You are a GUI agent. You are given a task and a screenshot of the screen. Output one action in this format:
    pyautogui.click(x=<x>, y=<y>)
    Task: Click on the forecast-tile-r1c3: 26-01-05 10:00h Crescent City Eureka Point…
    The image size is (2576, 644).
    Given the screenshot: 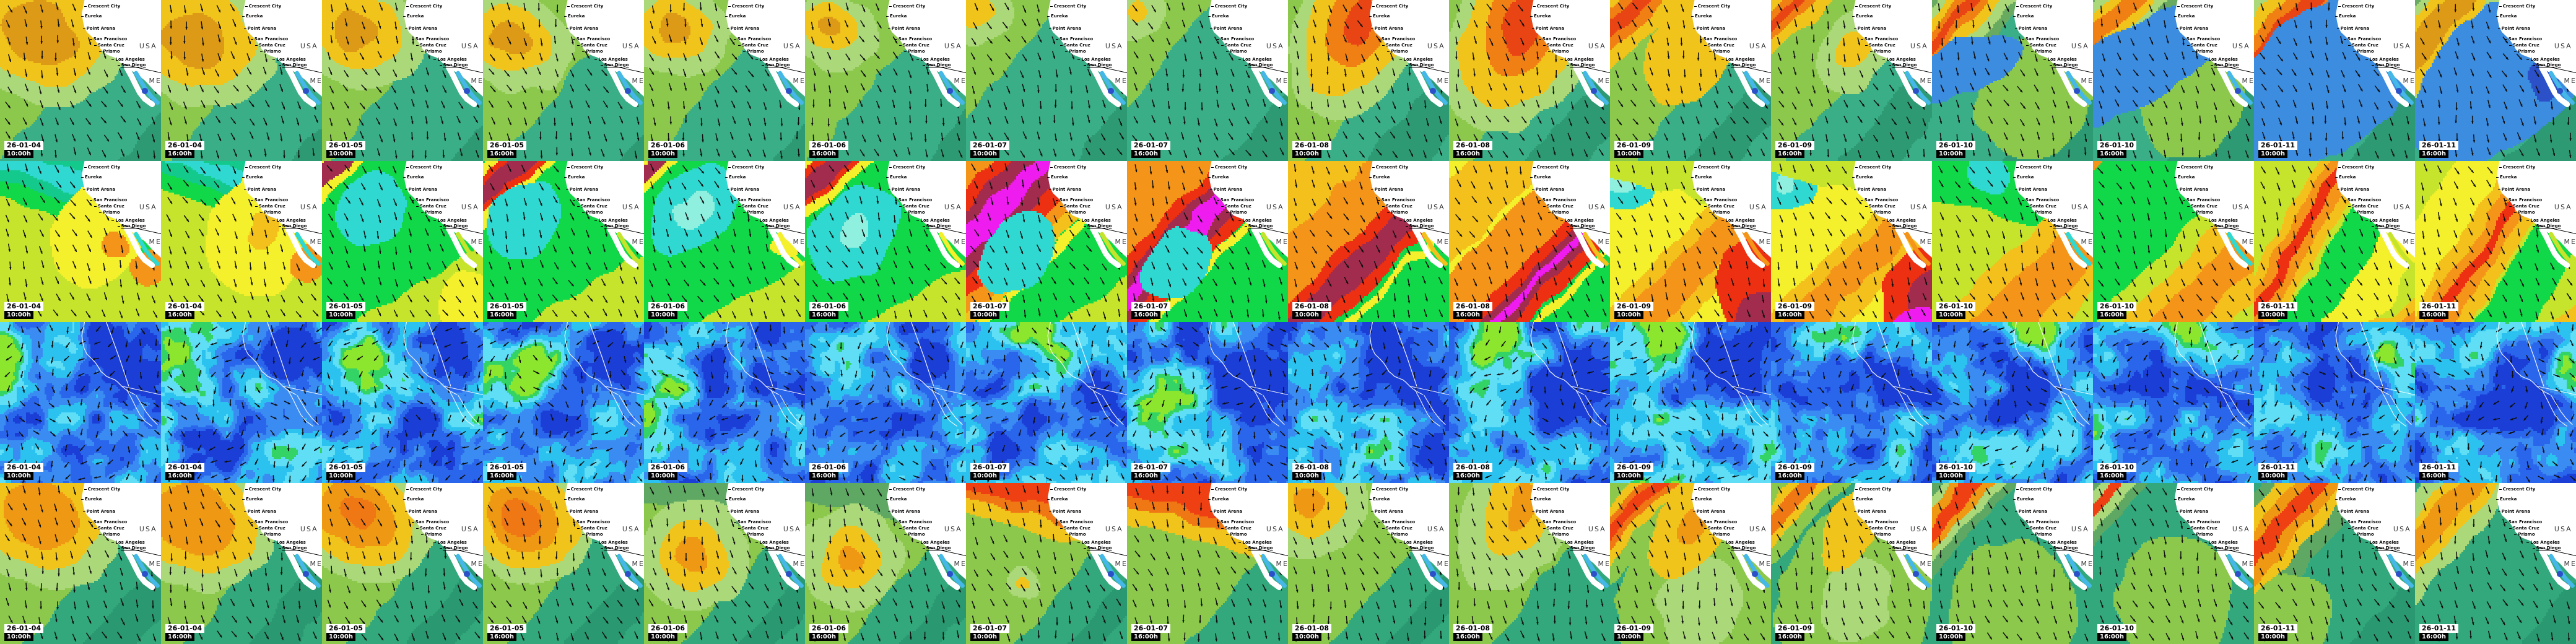 What is the action you would take?
    pyautogui.click(x=402, y=80)
    